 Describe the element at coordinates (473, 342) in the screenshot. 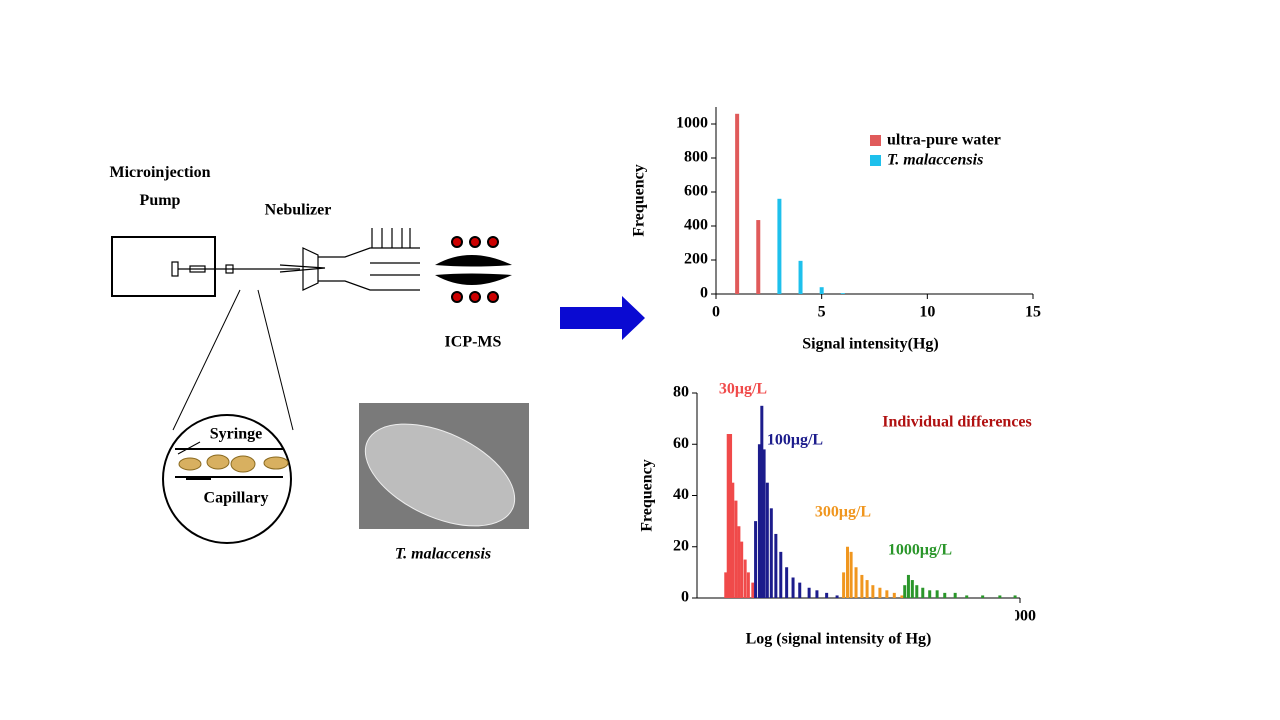

I see `icpms-label: ICP-MS` at that location.